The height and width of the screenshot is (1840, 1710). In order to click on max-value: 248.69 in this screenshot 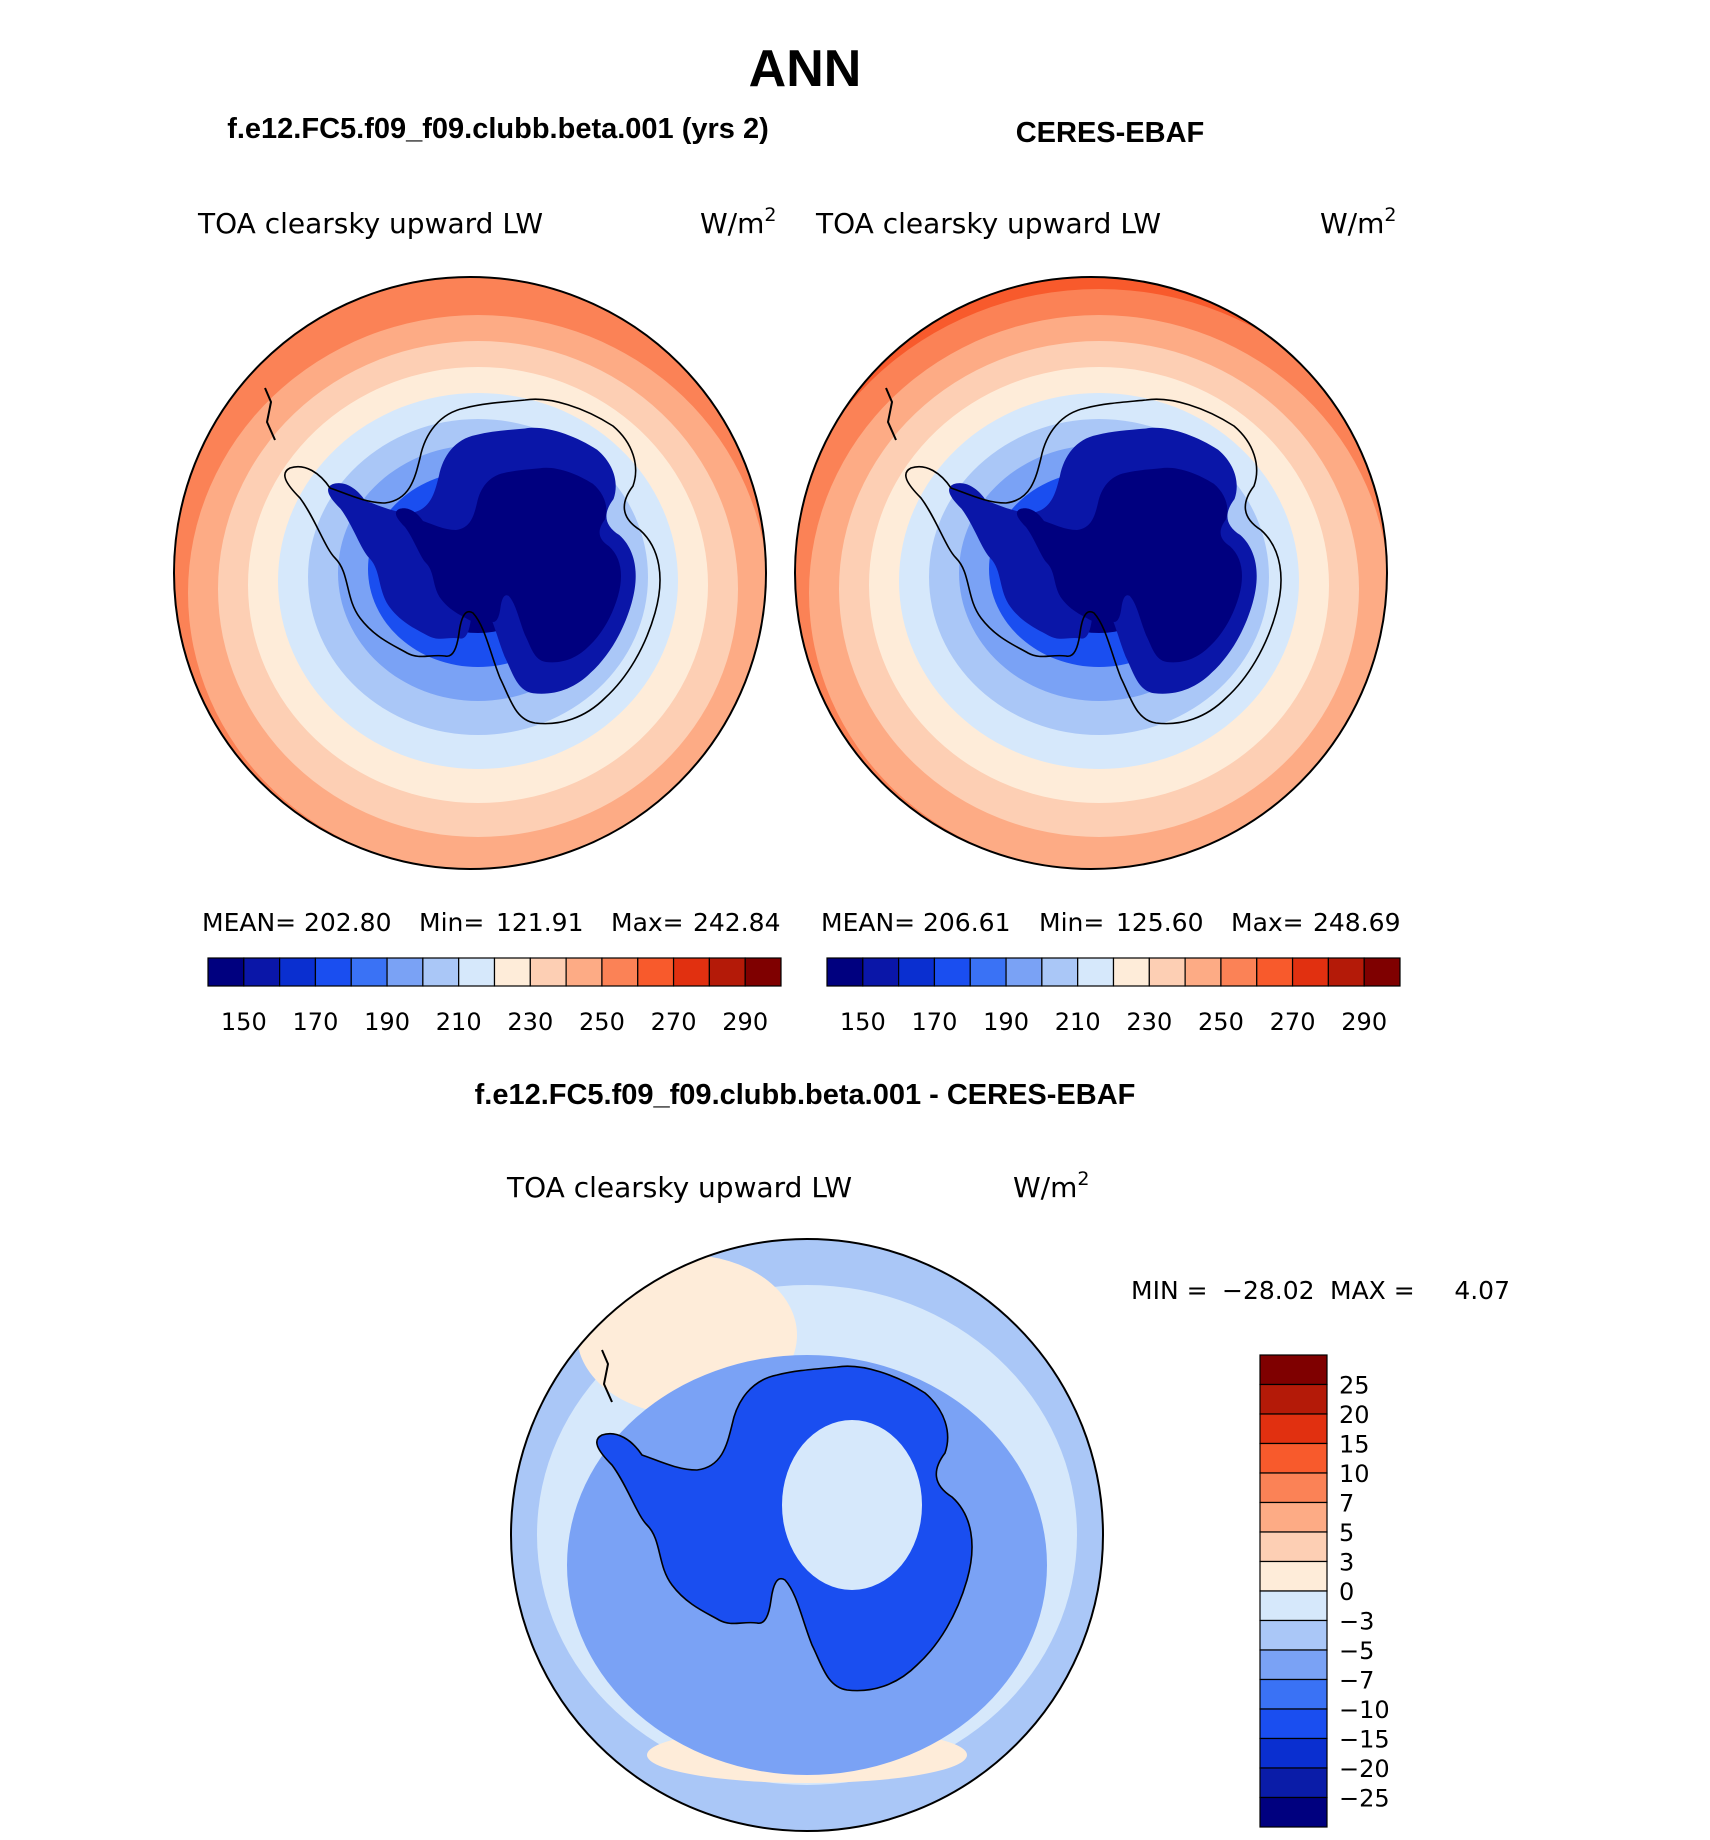, I will do `click(1356, 922)`.